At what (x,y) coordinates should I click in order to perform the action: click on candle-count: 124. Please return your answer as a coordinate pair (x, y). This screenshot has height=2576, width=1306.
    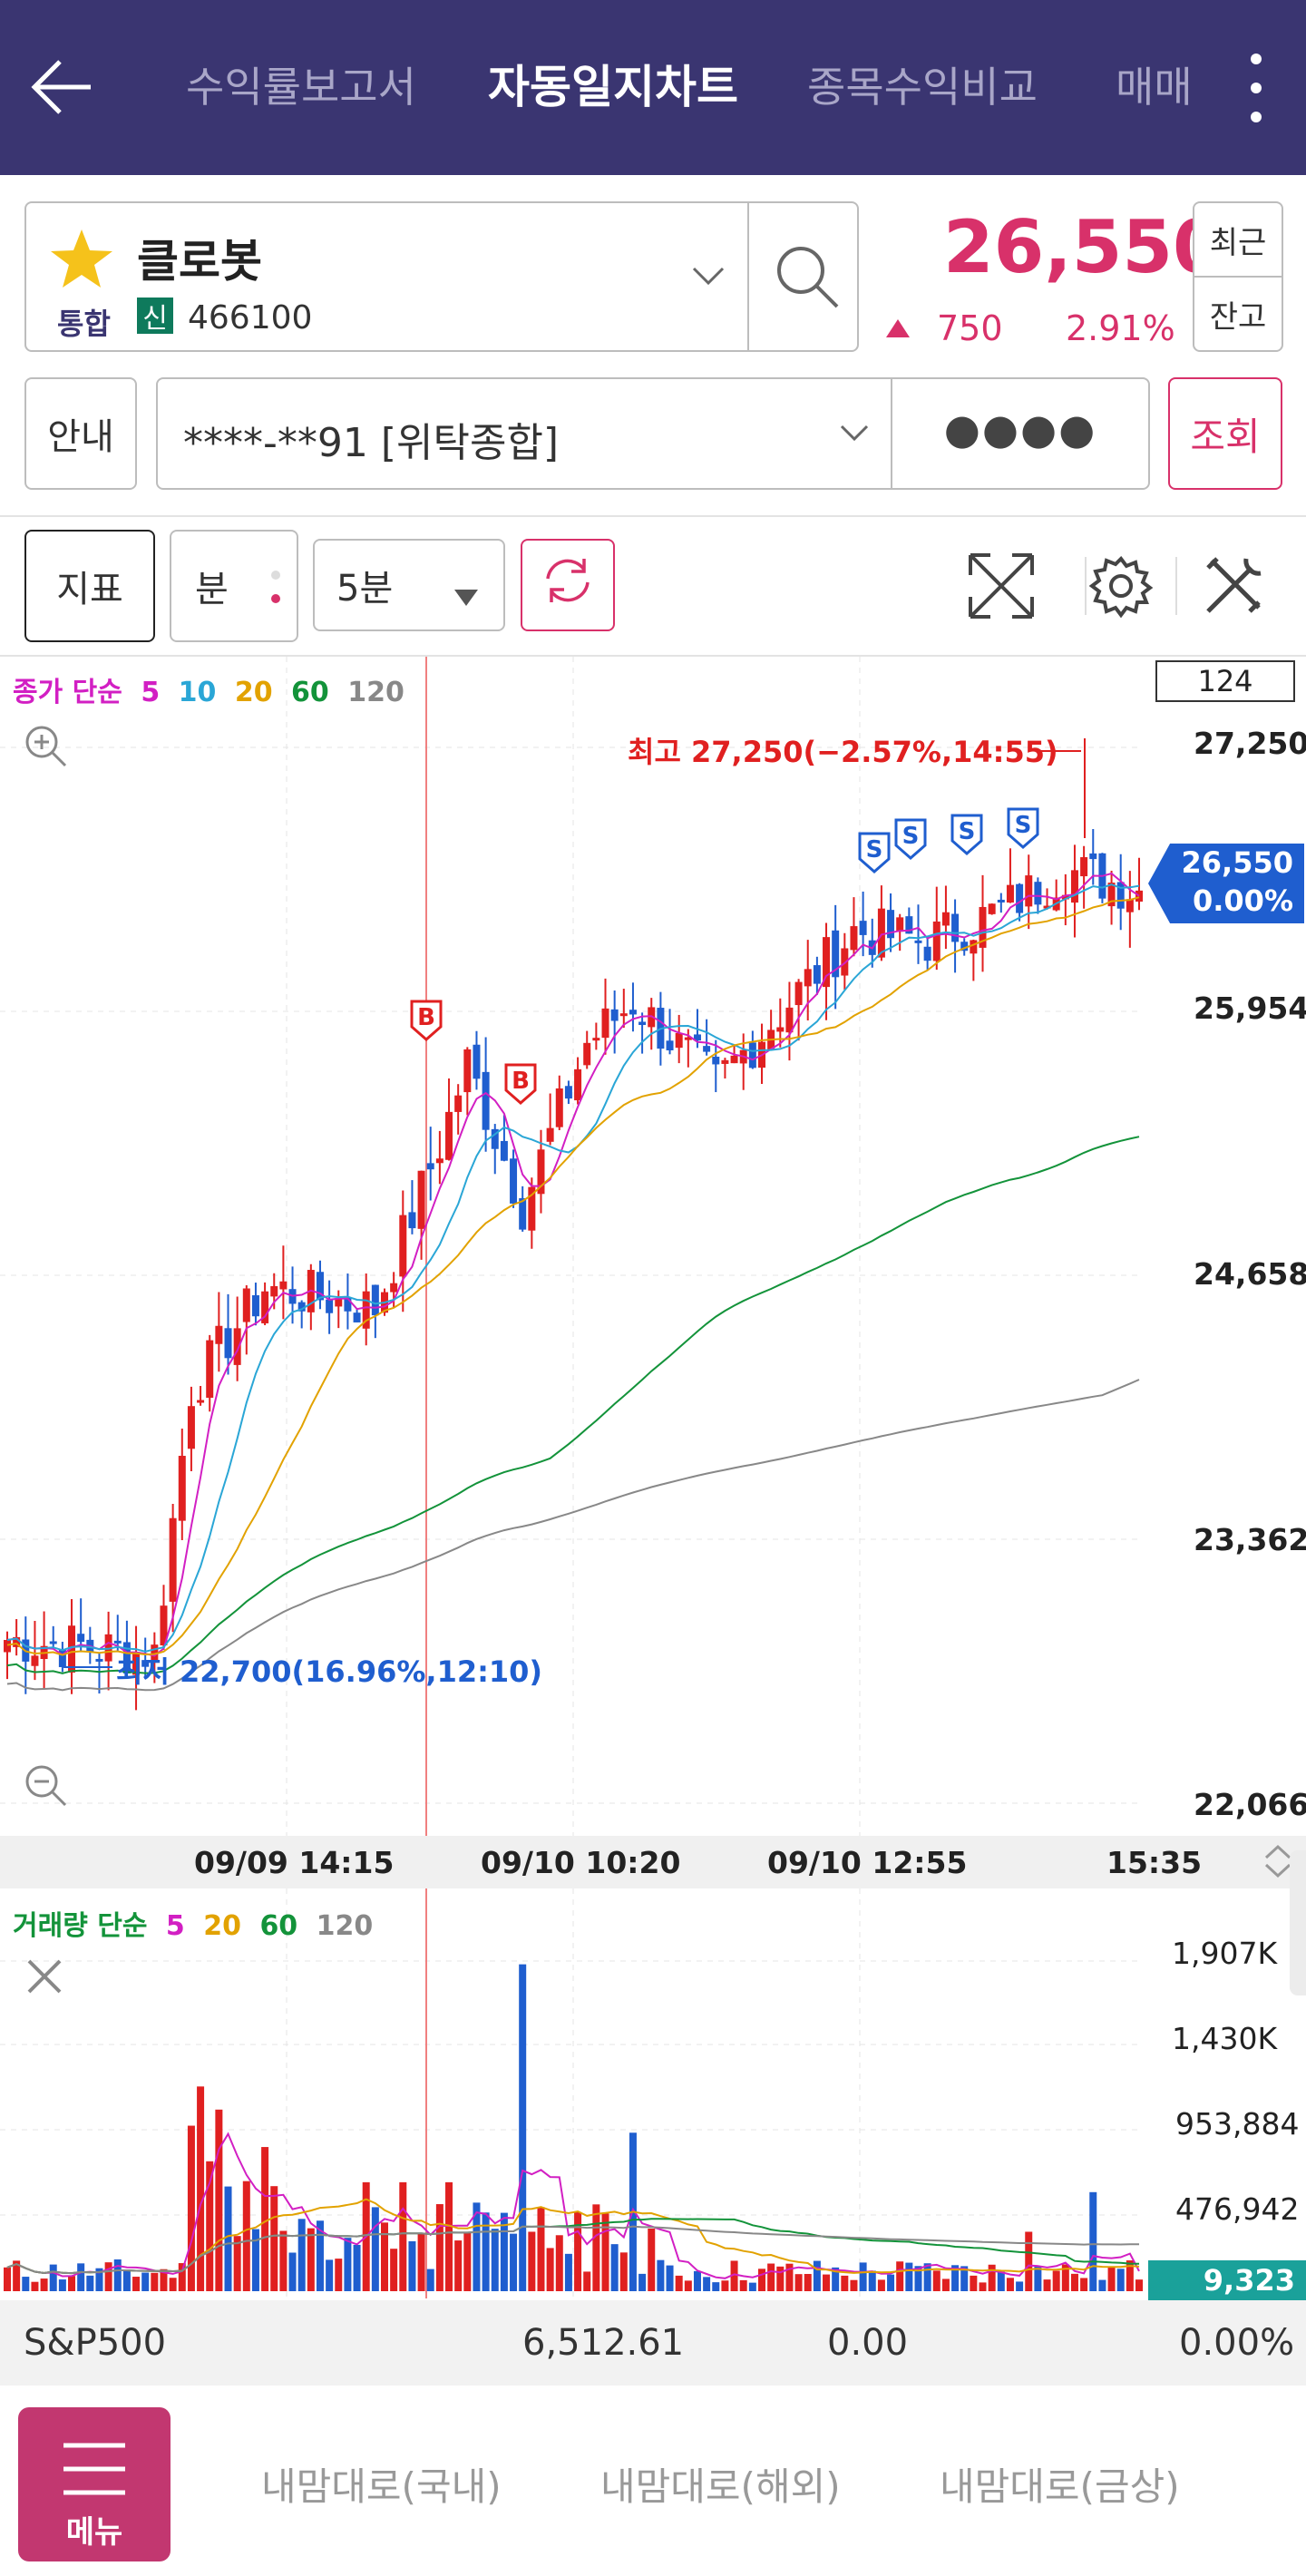
    Looking at the image, I should click on (1225, 681).